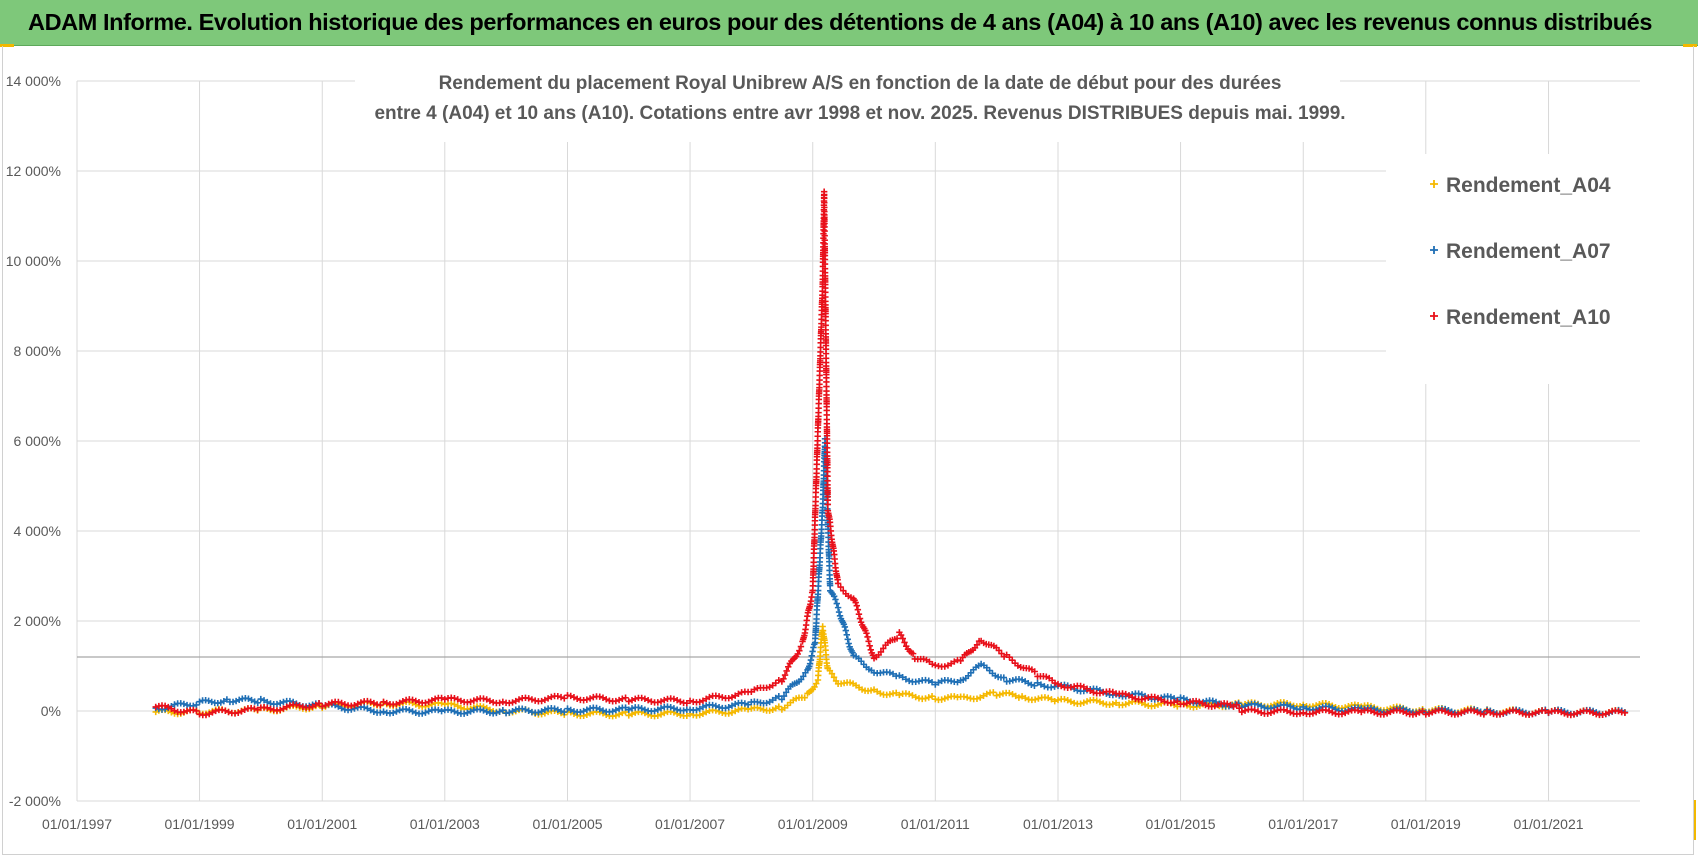 The image size is (1698, 857). What do you see at coordinates (1690, 45) in the screenshot?
I see `corner-mark-right` at bounding box center [1690, 45].